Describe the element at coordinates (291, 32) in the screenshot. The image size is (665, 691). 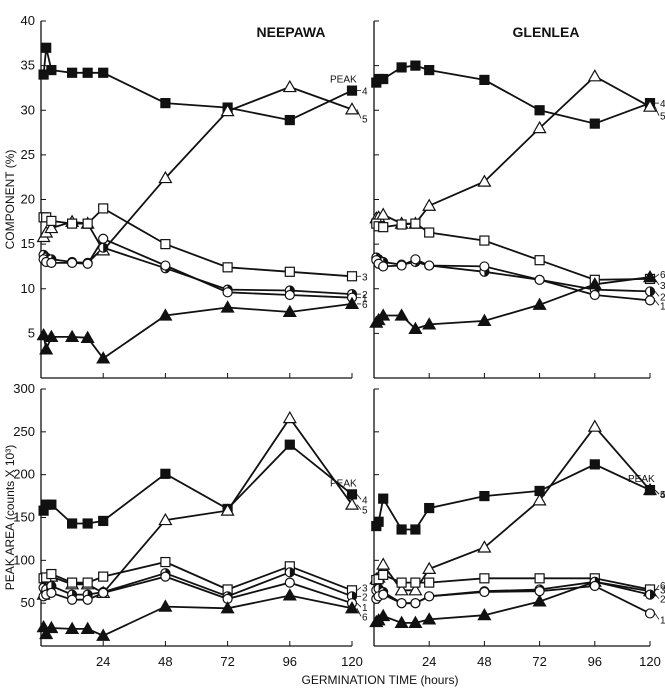
I see `panel-title: NEEPAWA` at that location.